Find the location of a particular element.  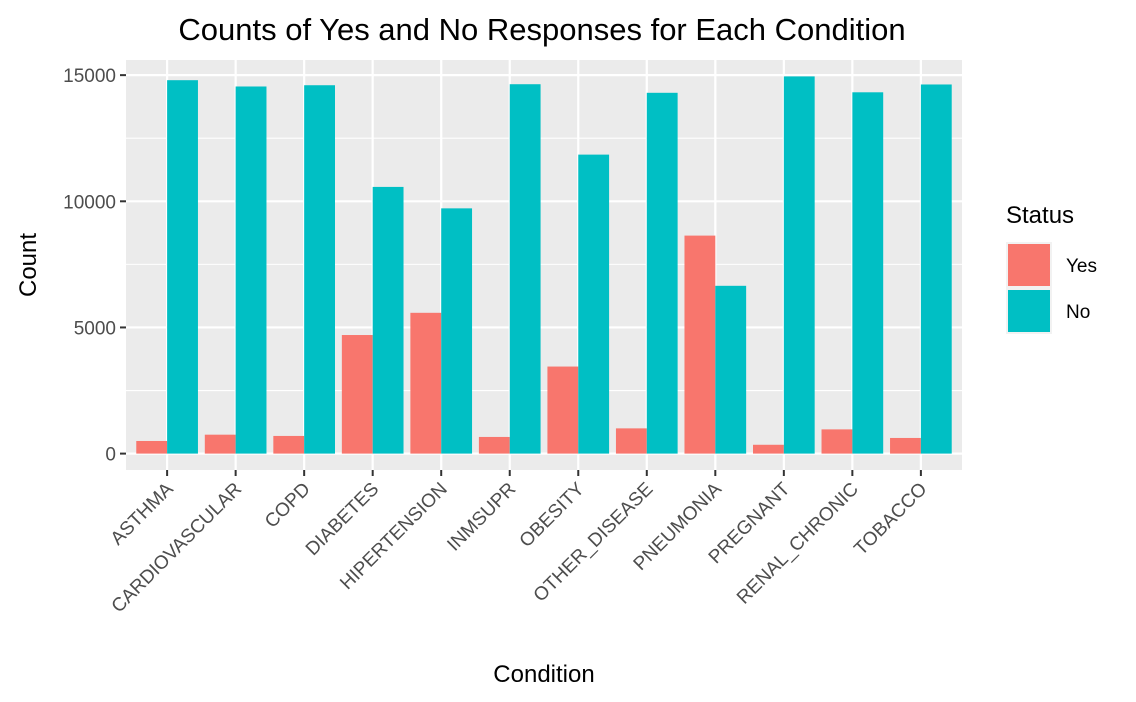

y-tick-label: 0 is located at coordinates (110, 455).